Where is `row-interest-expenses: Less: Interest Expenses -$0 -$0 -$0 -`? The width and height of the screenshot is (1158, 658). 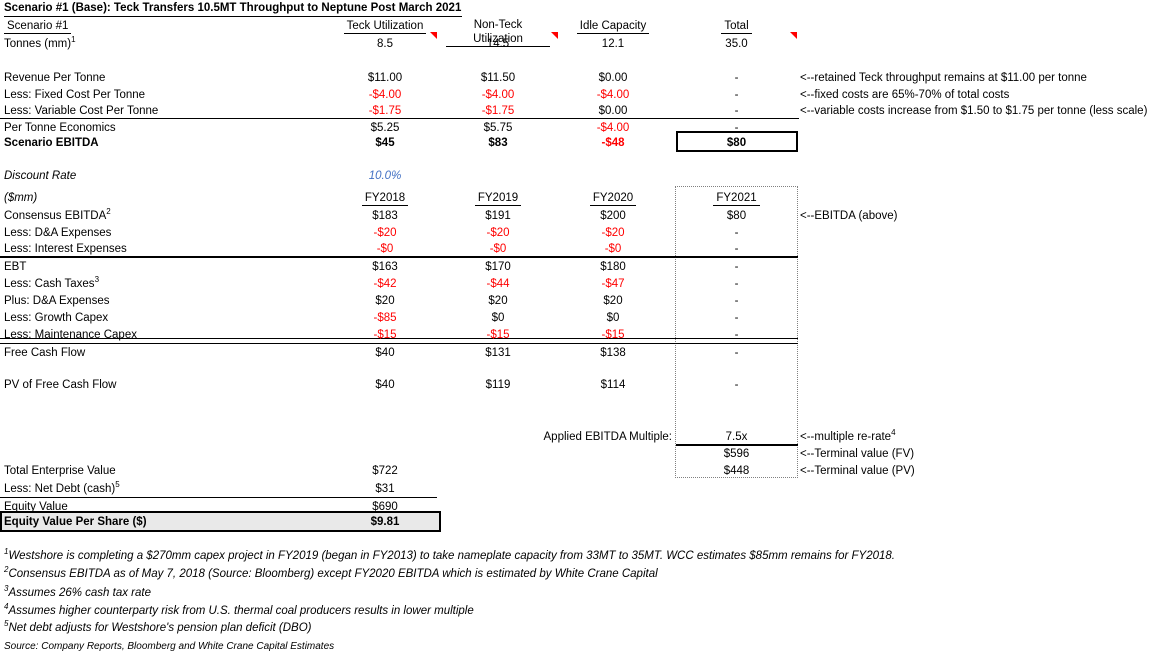 row-interest-expenses: Less: Interest Expenses -$0 -$0 -$0 - is located at coordinates (579, 249).